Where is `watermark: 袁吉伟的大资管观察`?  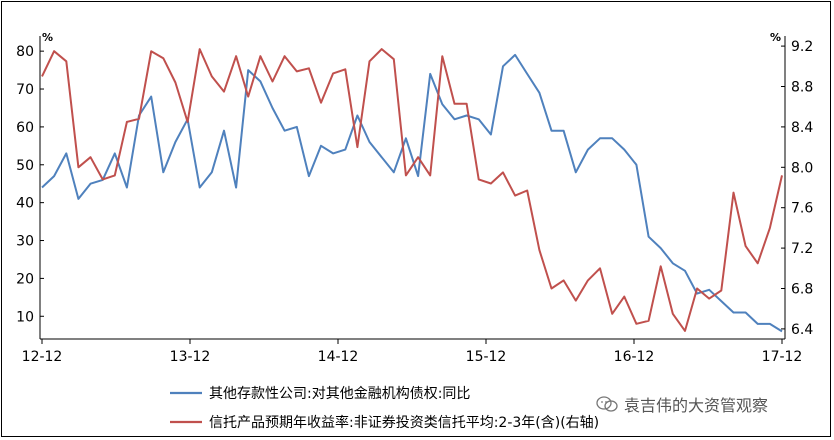
watermark: 袁吉伟的大资管观察 is located at coordinates (682, 404).